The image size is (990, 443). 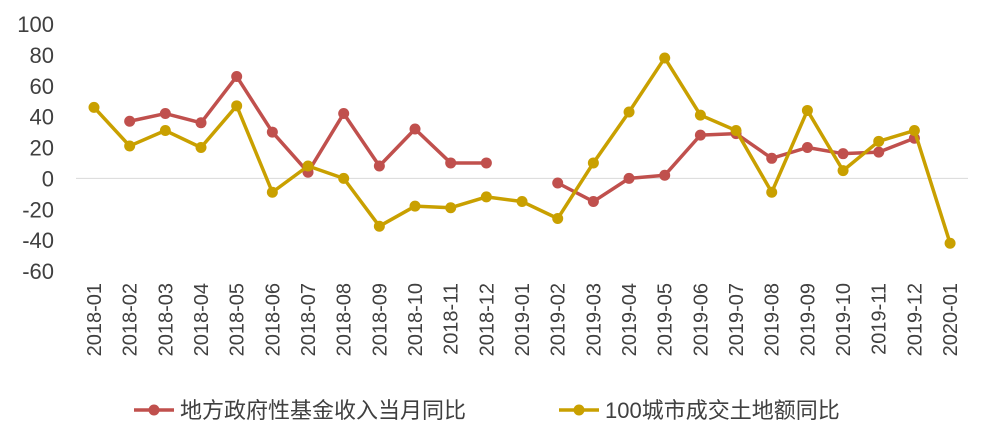 I want to click on legend-item: 地方政府性基金收入当月同比, so click(x=300, y=410).